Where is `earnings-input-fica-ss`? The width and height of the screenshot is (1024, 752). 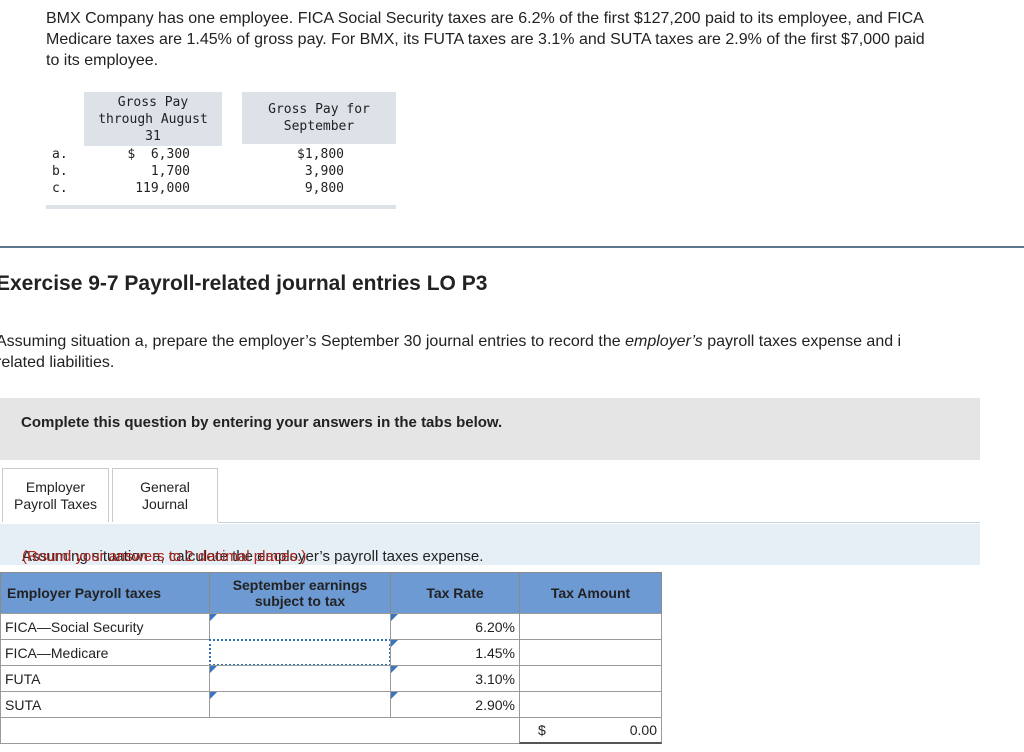
earnings-input-fica-ss is located at coordinates (300, 626).